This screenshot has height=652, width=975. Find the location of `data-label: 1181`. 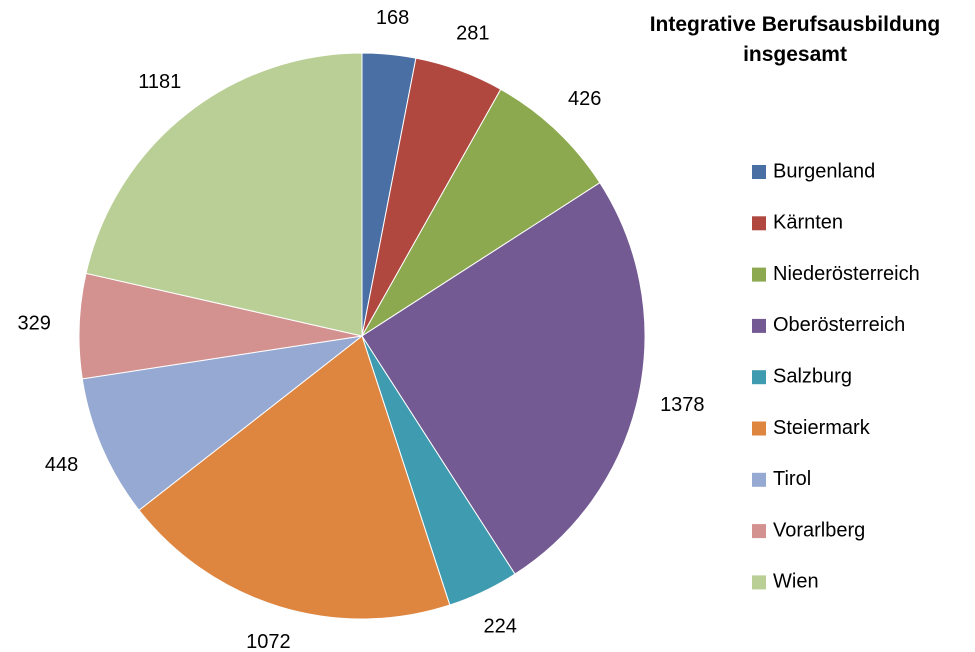

data-label: 1181 is located at coordinates (159, 82).